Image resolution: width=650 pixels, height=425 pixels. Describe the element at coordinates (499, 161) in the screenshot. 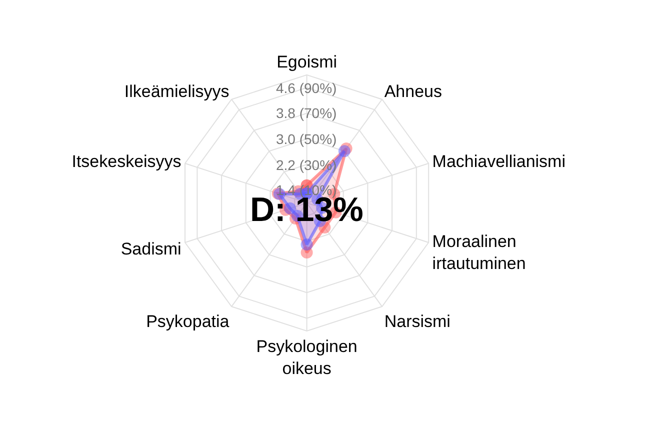

I see `spoke-label: Machiavellianismi` at that location.